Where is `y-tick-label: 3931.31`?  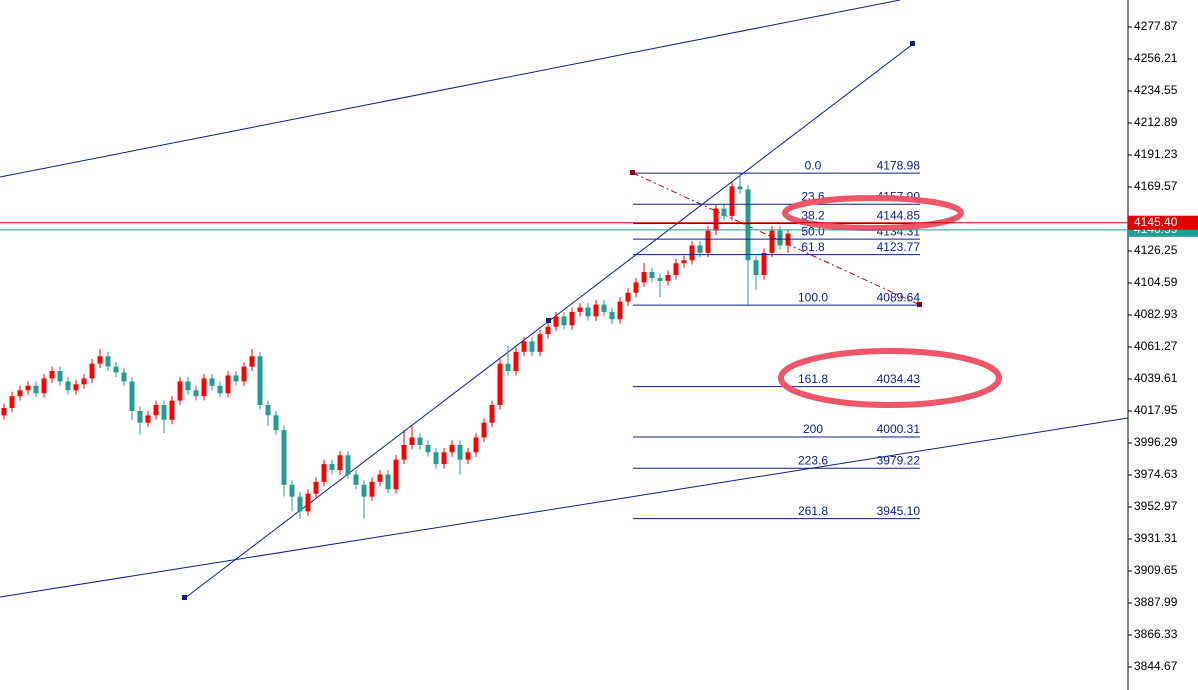
y-tick-label: 3931.31 is located at coordinates (1156, 538).